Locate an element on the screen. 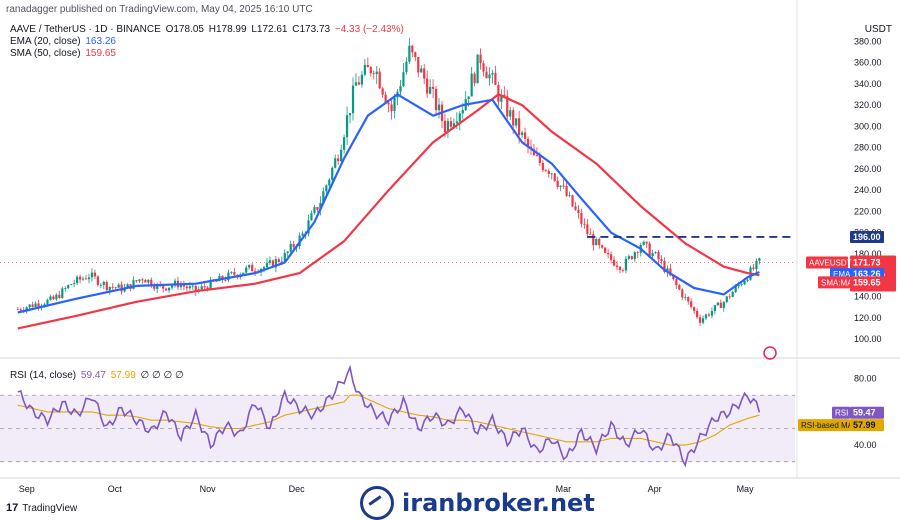 Image resolution: width=900 pixels, height=520 pixels. x-tick-label: Sep is located at coordinates (27, 489).